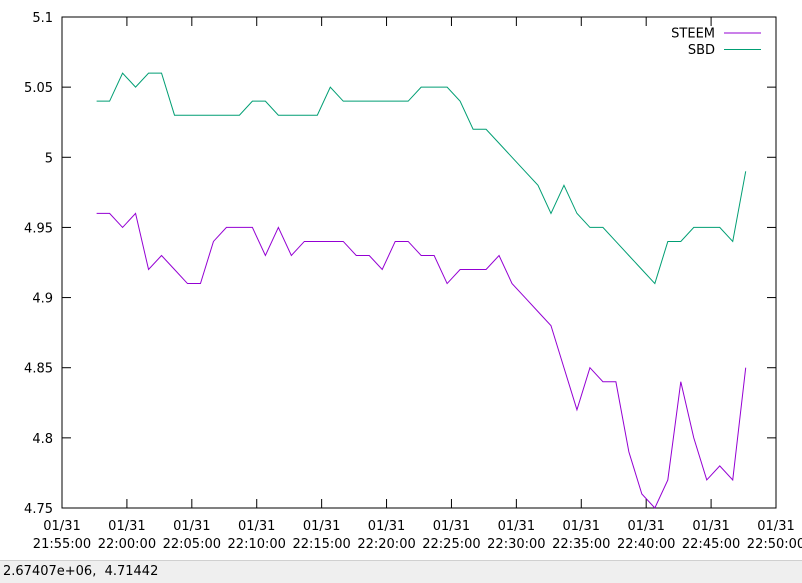  I want to click on y-tick-label: 4.9, so click(42, 299).